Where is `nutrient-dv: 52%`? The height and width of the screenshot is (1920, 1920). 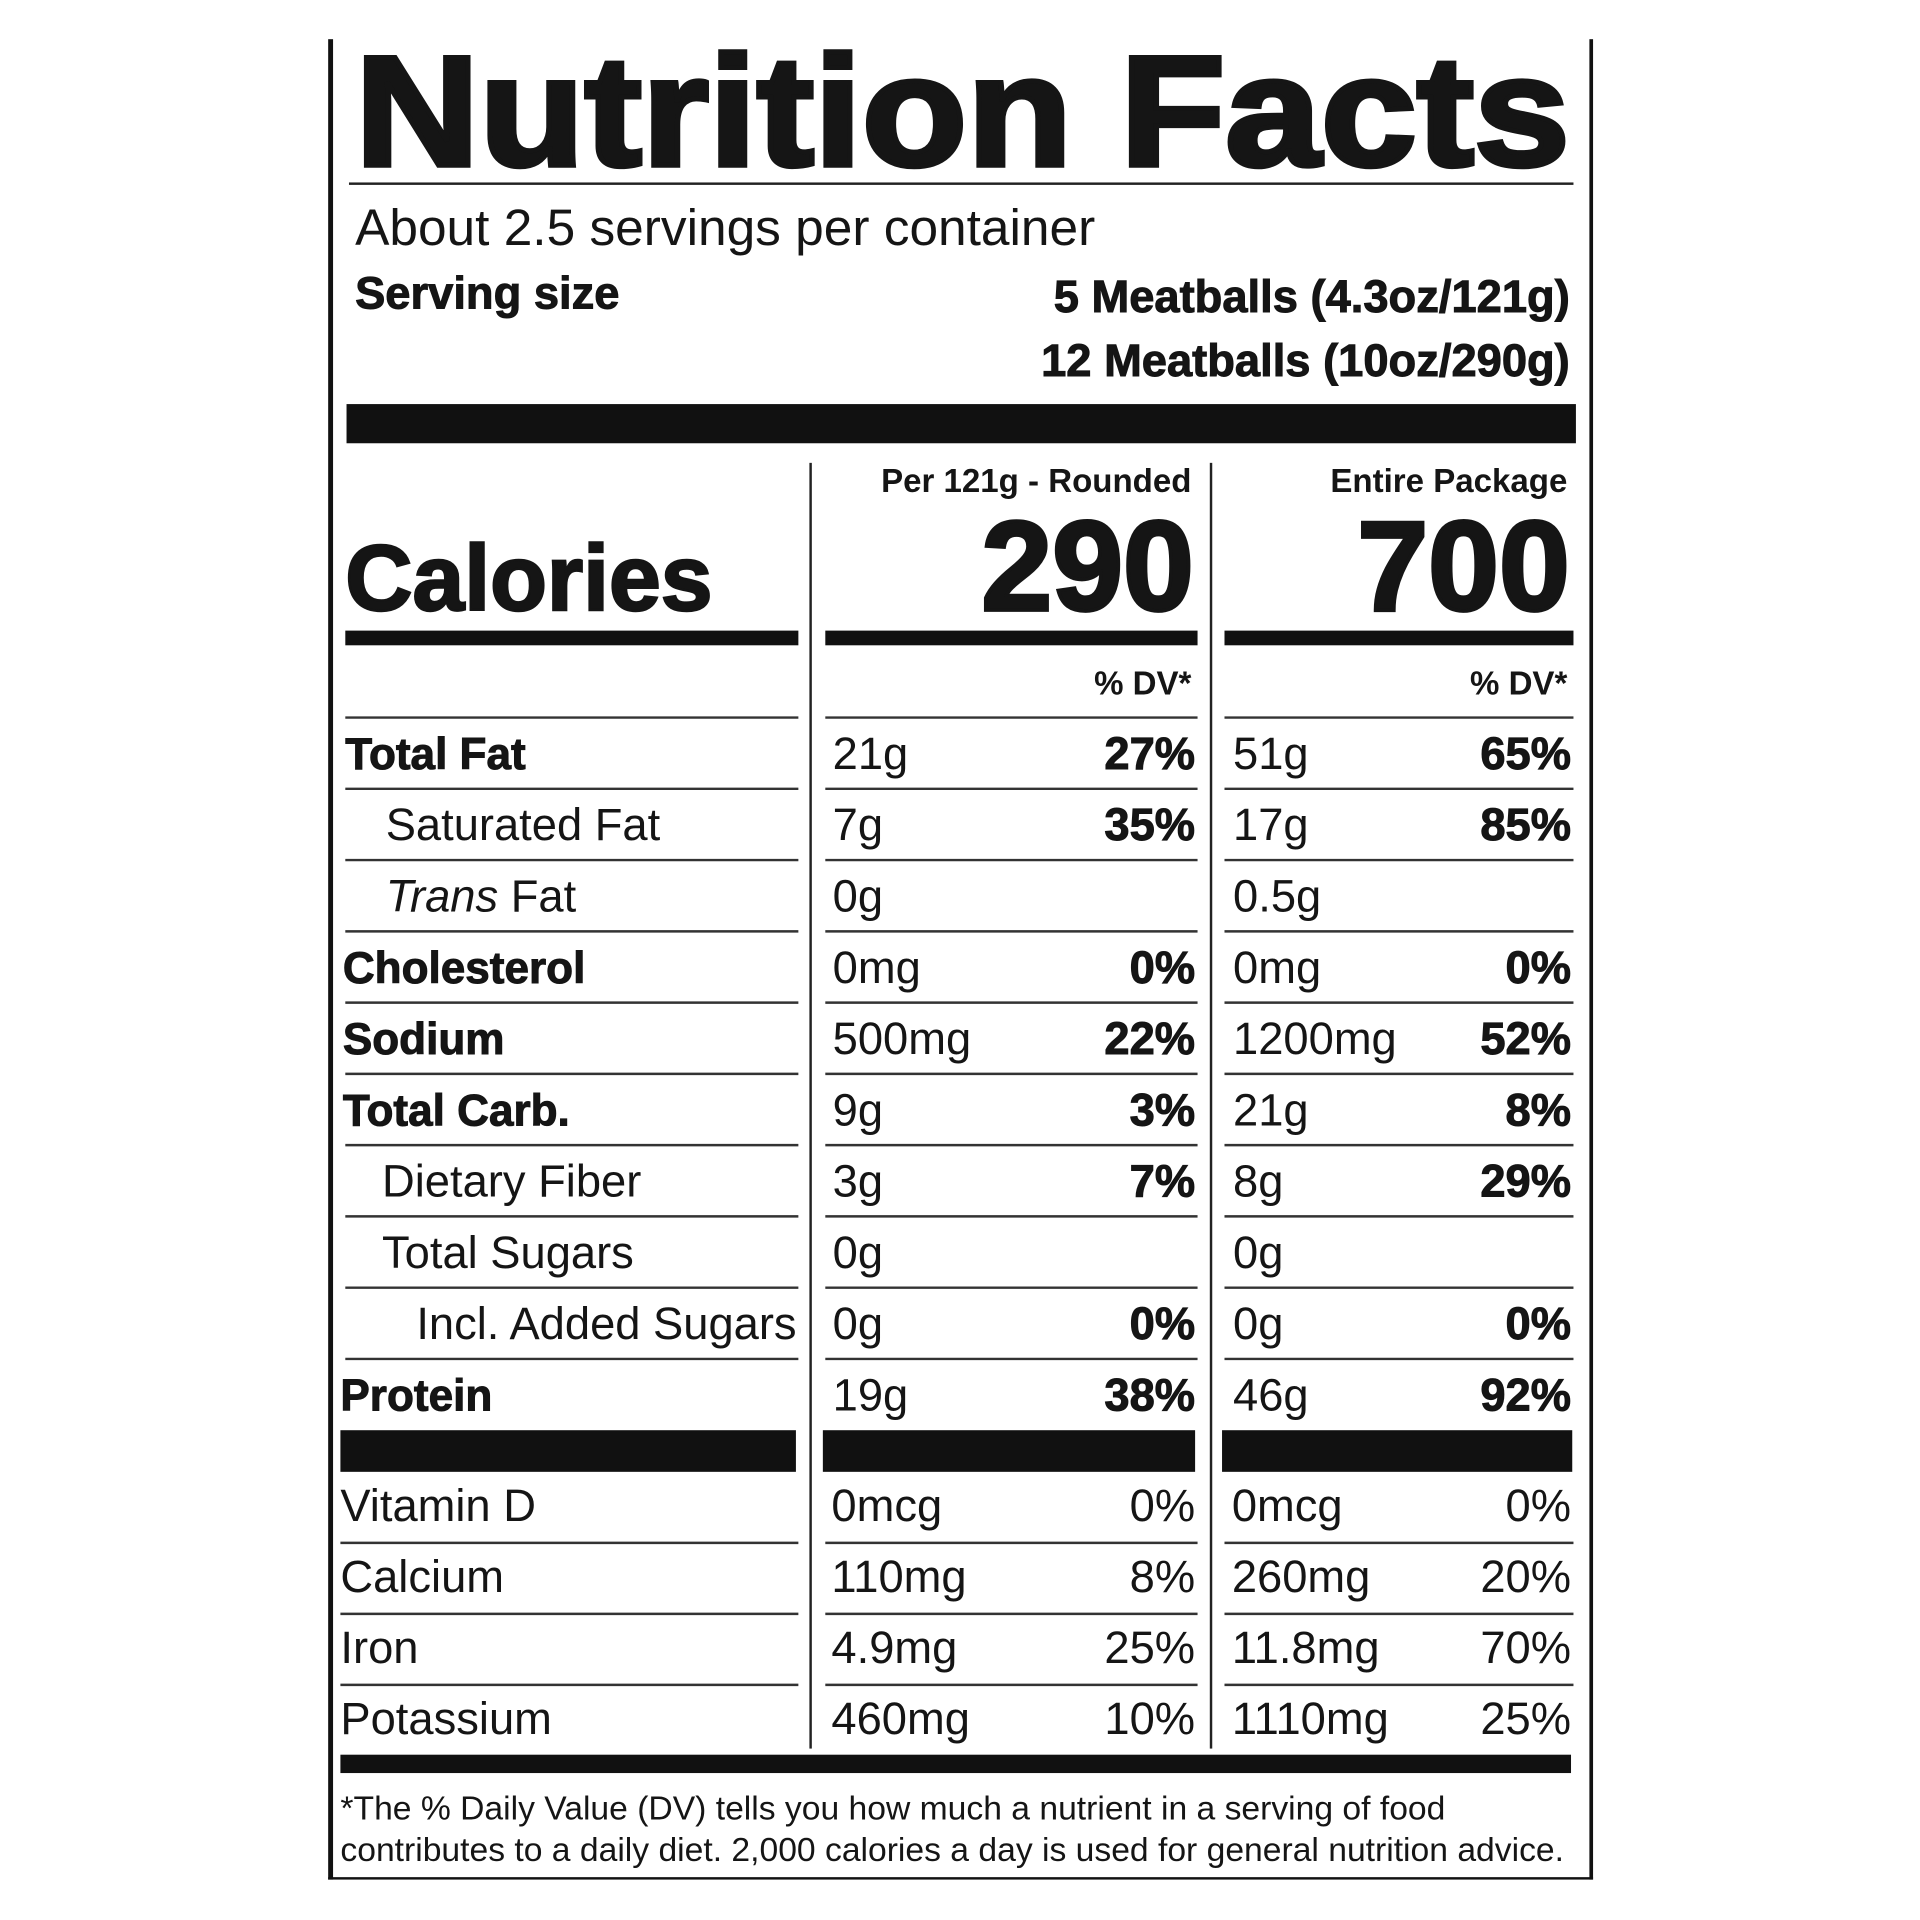
nutrient-dv: 52% is located at coordinates (1525, 1038).